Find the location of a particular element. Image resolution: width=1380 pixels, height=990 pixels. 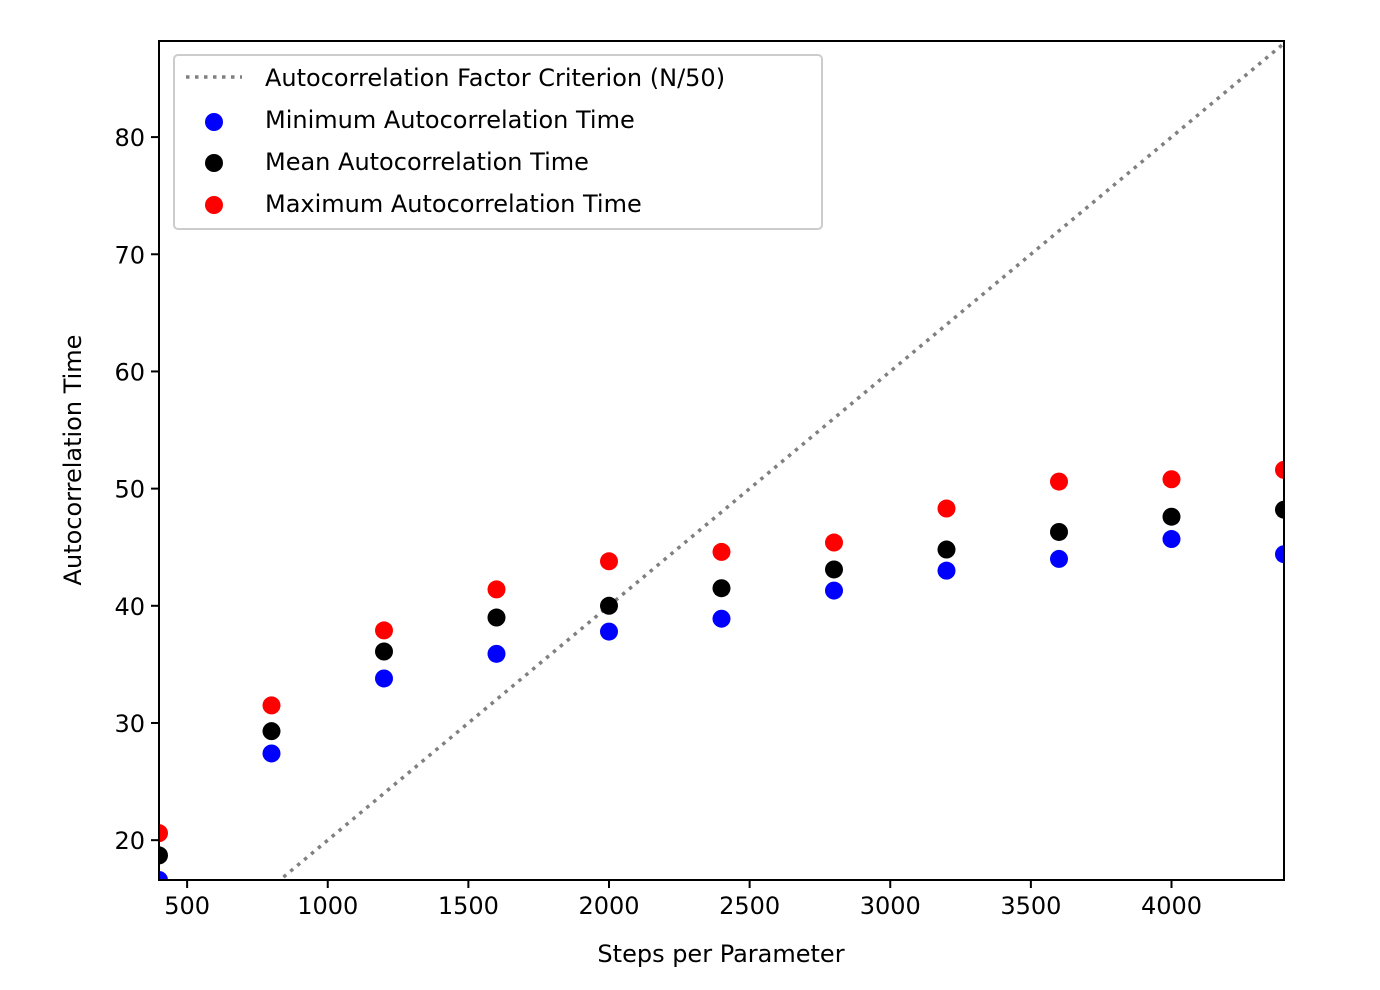

legend-marker-maximum is located at coordinates (214, 205).